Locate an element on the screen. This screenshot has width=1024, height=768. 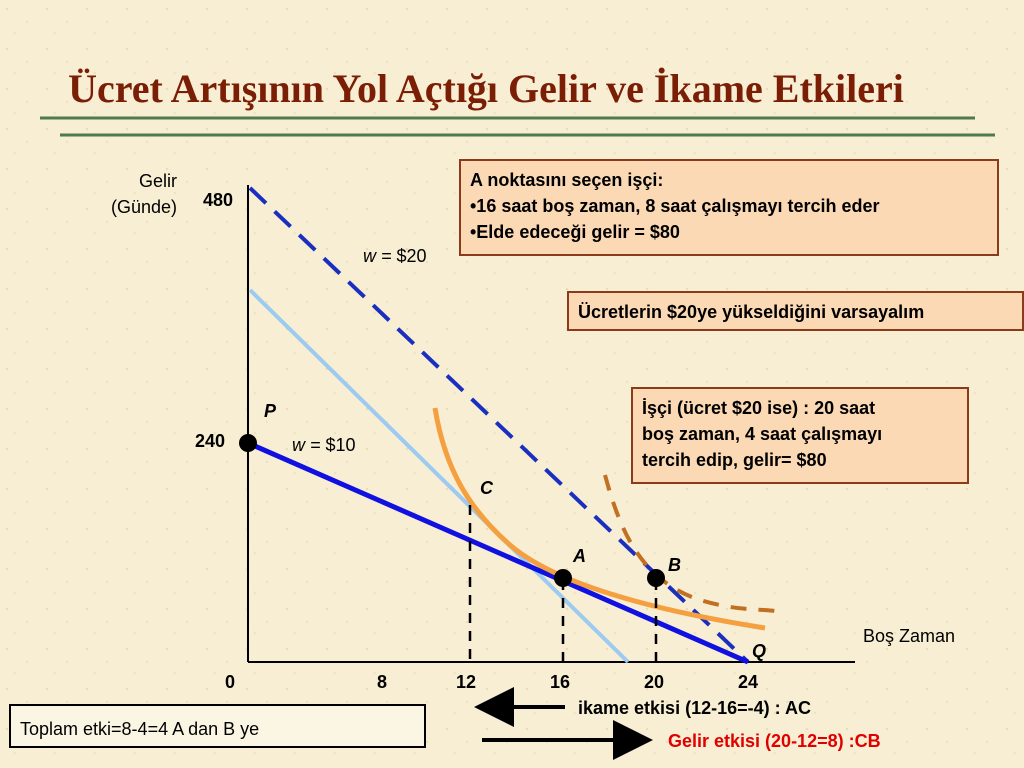
x-tick-label: 8 is located at coordinates (382, 682).